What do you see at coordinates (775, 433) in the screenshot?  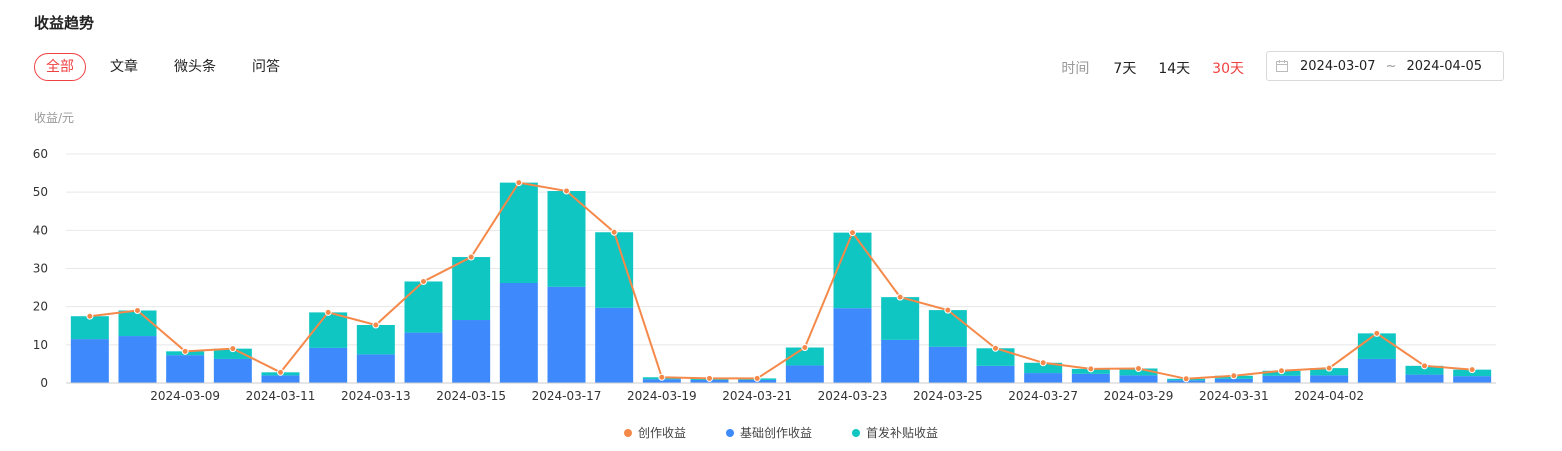 I see `legend-label-base: 基础创作收益` at bounding box center [775, 433].